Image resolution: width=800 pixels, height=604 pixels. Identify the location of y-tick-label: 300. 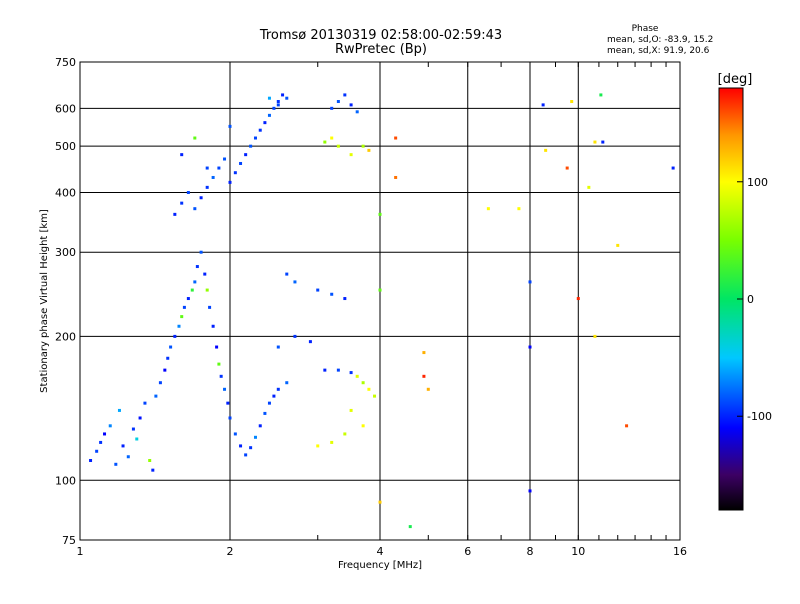
(65, 252).